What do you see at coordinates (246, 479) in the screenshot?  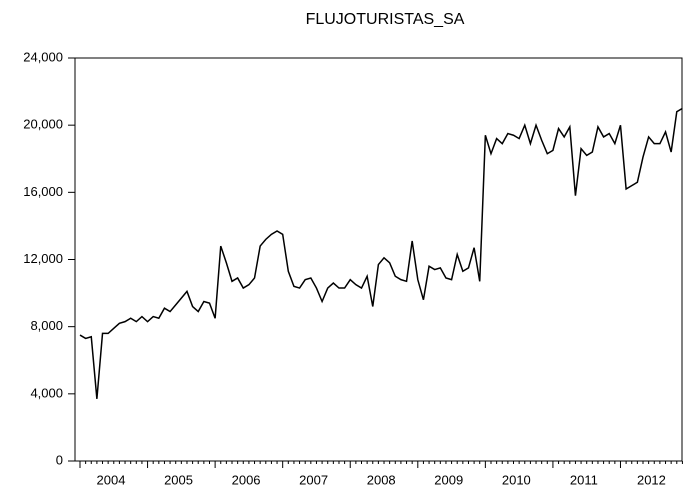 I see `x-tick-label: 2006` at bounding box center [246, 479].